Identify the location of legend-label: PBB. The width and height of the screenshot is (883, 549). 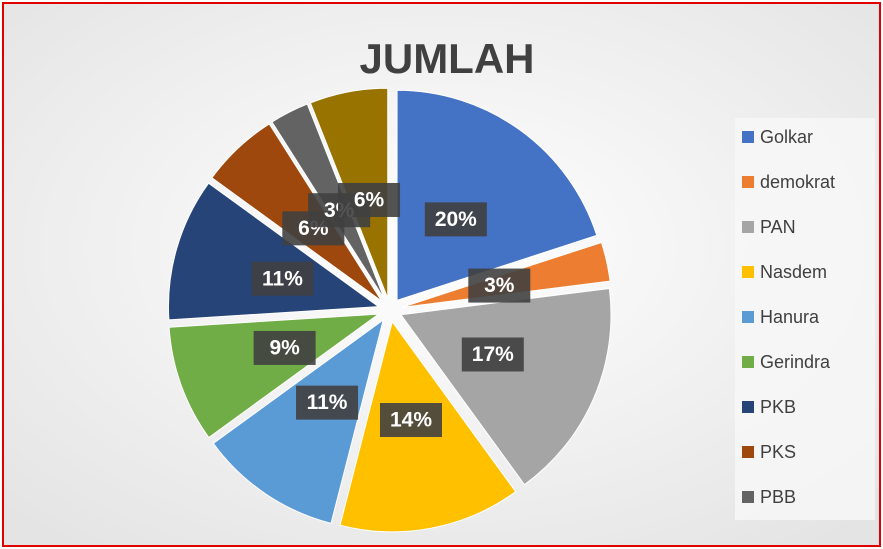
(778, 497).